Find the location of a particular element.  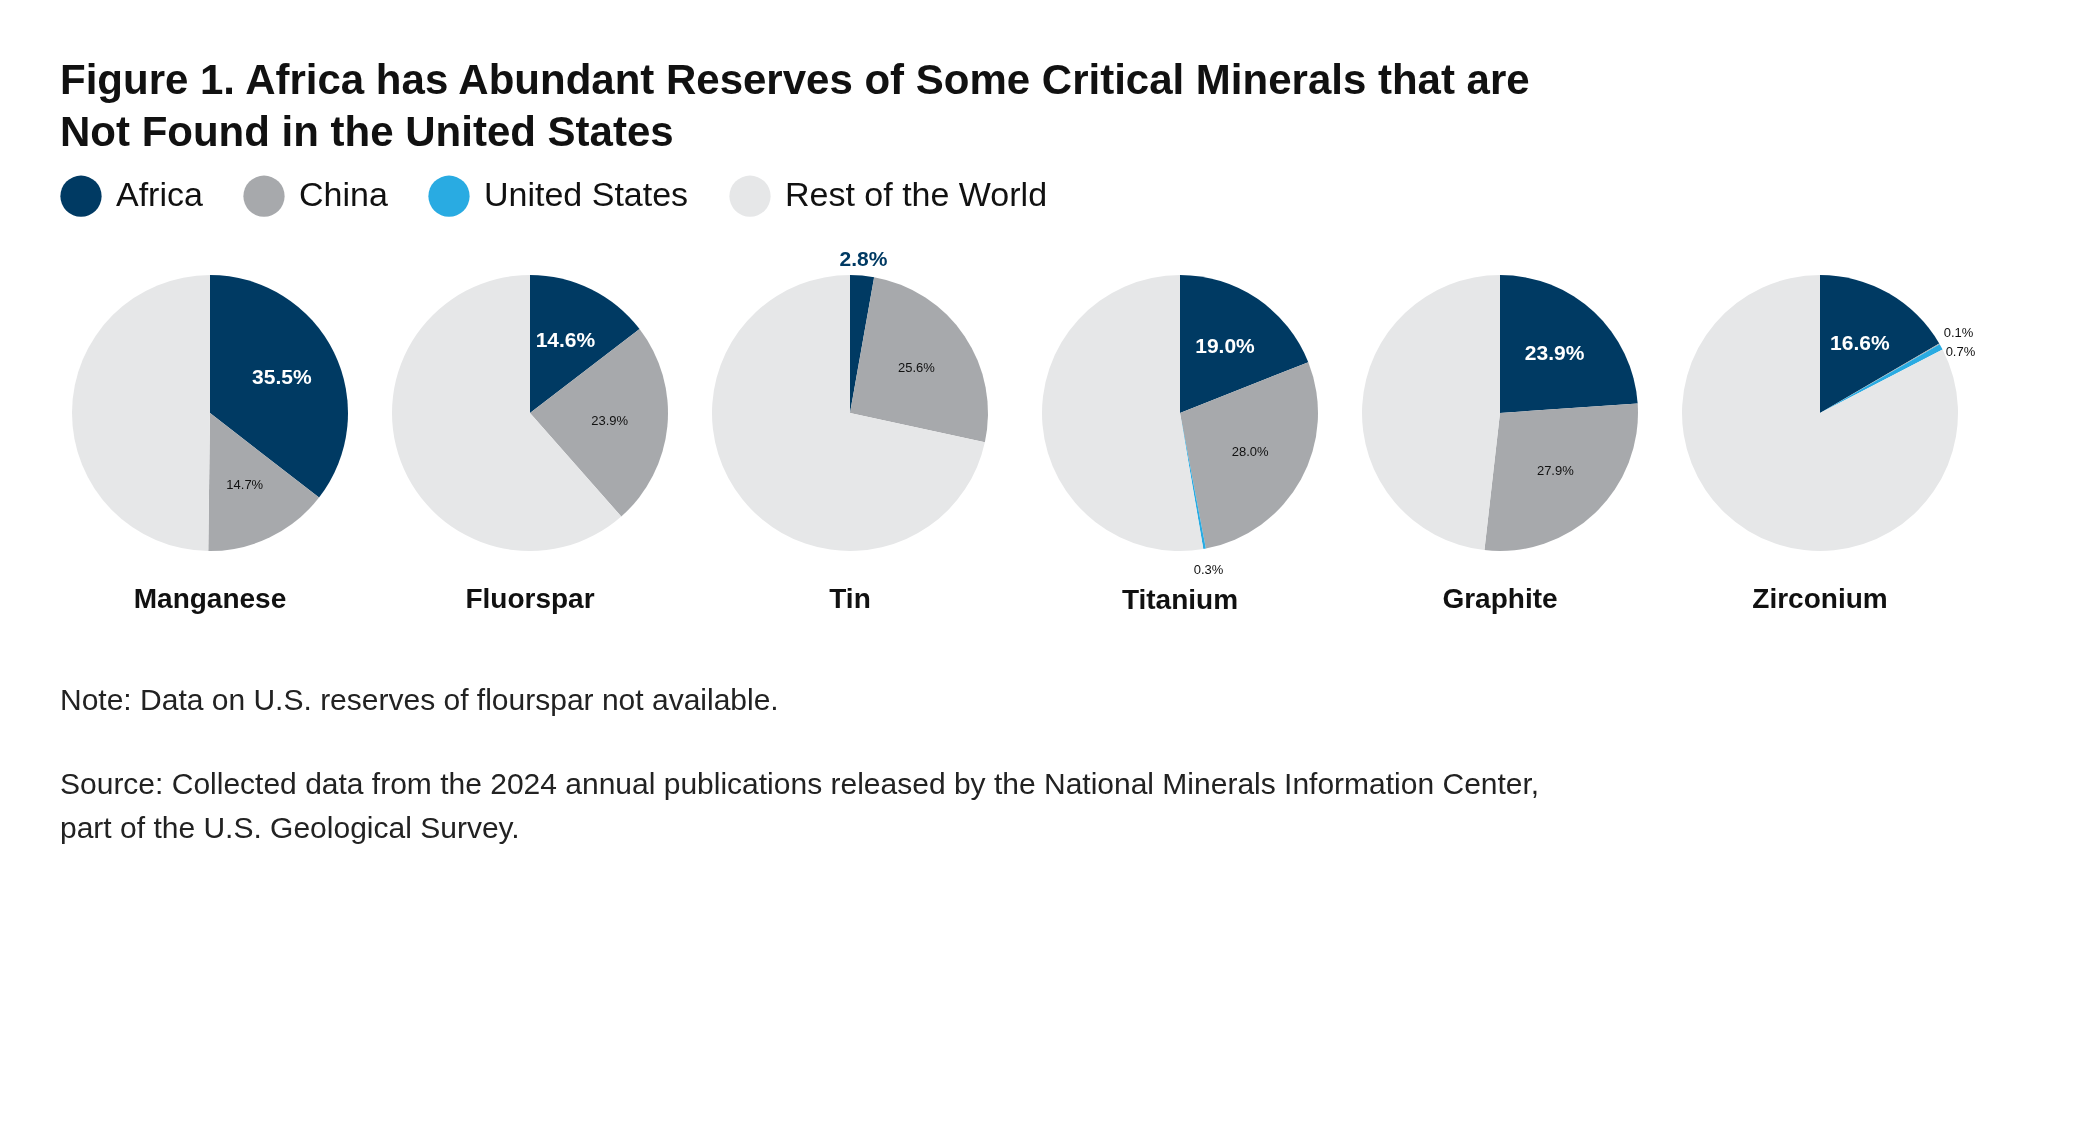

data-label: 35.5% is located at coordinates (282, 376).